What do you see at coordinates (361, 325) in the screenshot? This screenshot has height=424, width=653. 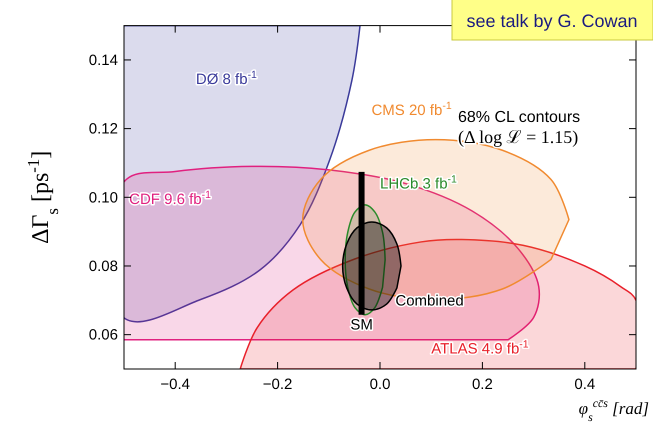 I see `series-label: SM` at bounding box center [361, 325].